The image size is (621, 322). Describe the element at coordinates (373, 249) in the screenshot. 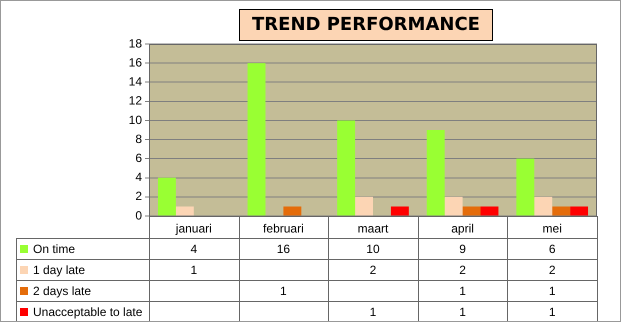

I see `data-label: 10` at that location.